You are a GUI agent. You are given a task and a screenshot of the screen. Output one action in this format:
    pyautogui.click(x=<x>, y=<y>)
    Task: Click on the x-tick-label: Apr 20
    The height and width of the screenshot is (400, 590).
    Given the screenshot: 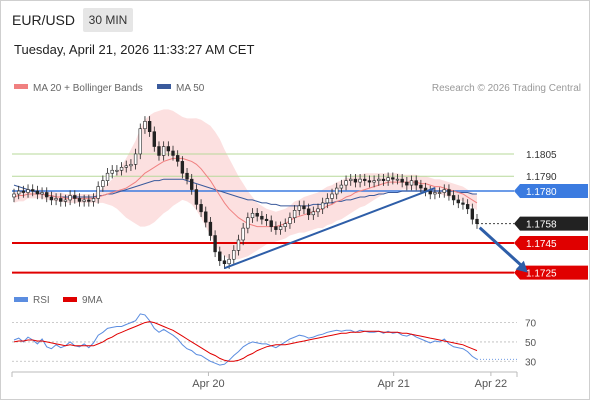 What is the action you would take?
    pyautogui.click(x=208, y=384)
    